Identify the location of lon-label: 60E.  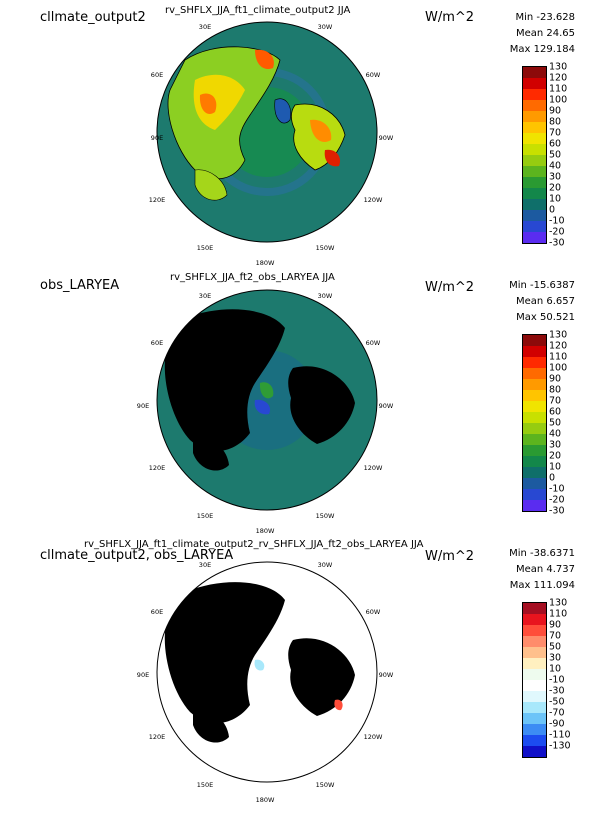
(157, 612).